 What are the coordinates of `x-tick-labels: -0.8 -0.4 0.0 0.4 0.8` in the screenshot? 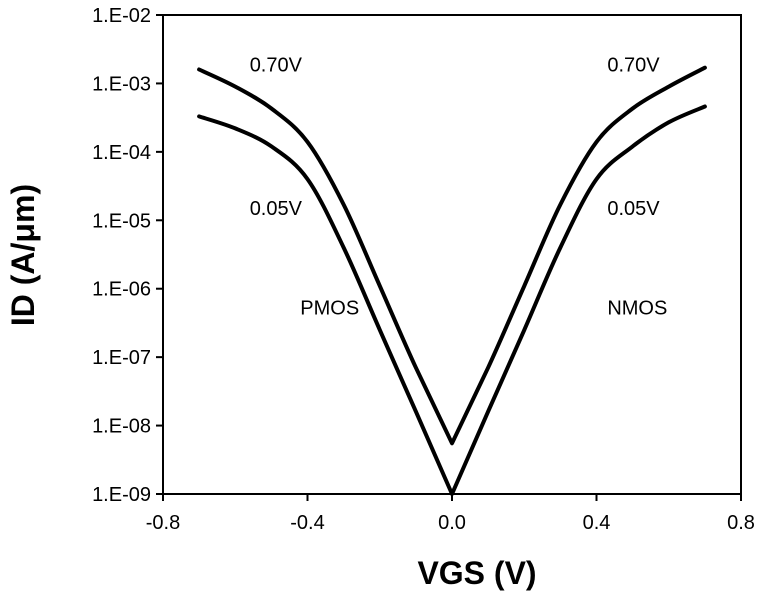 It's located at (450, 523).